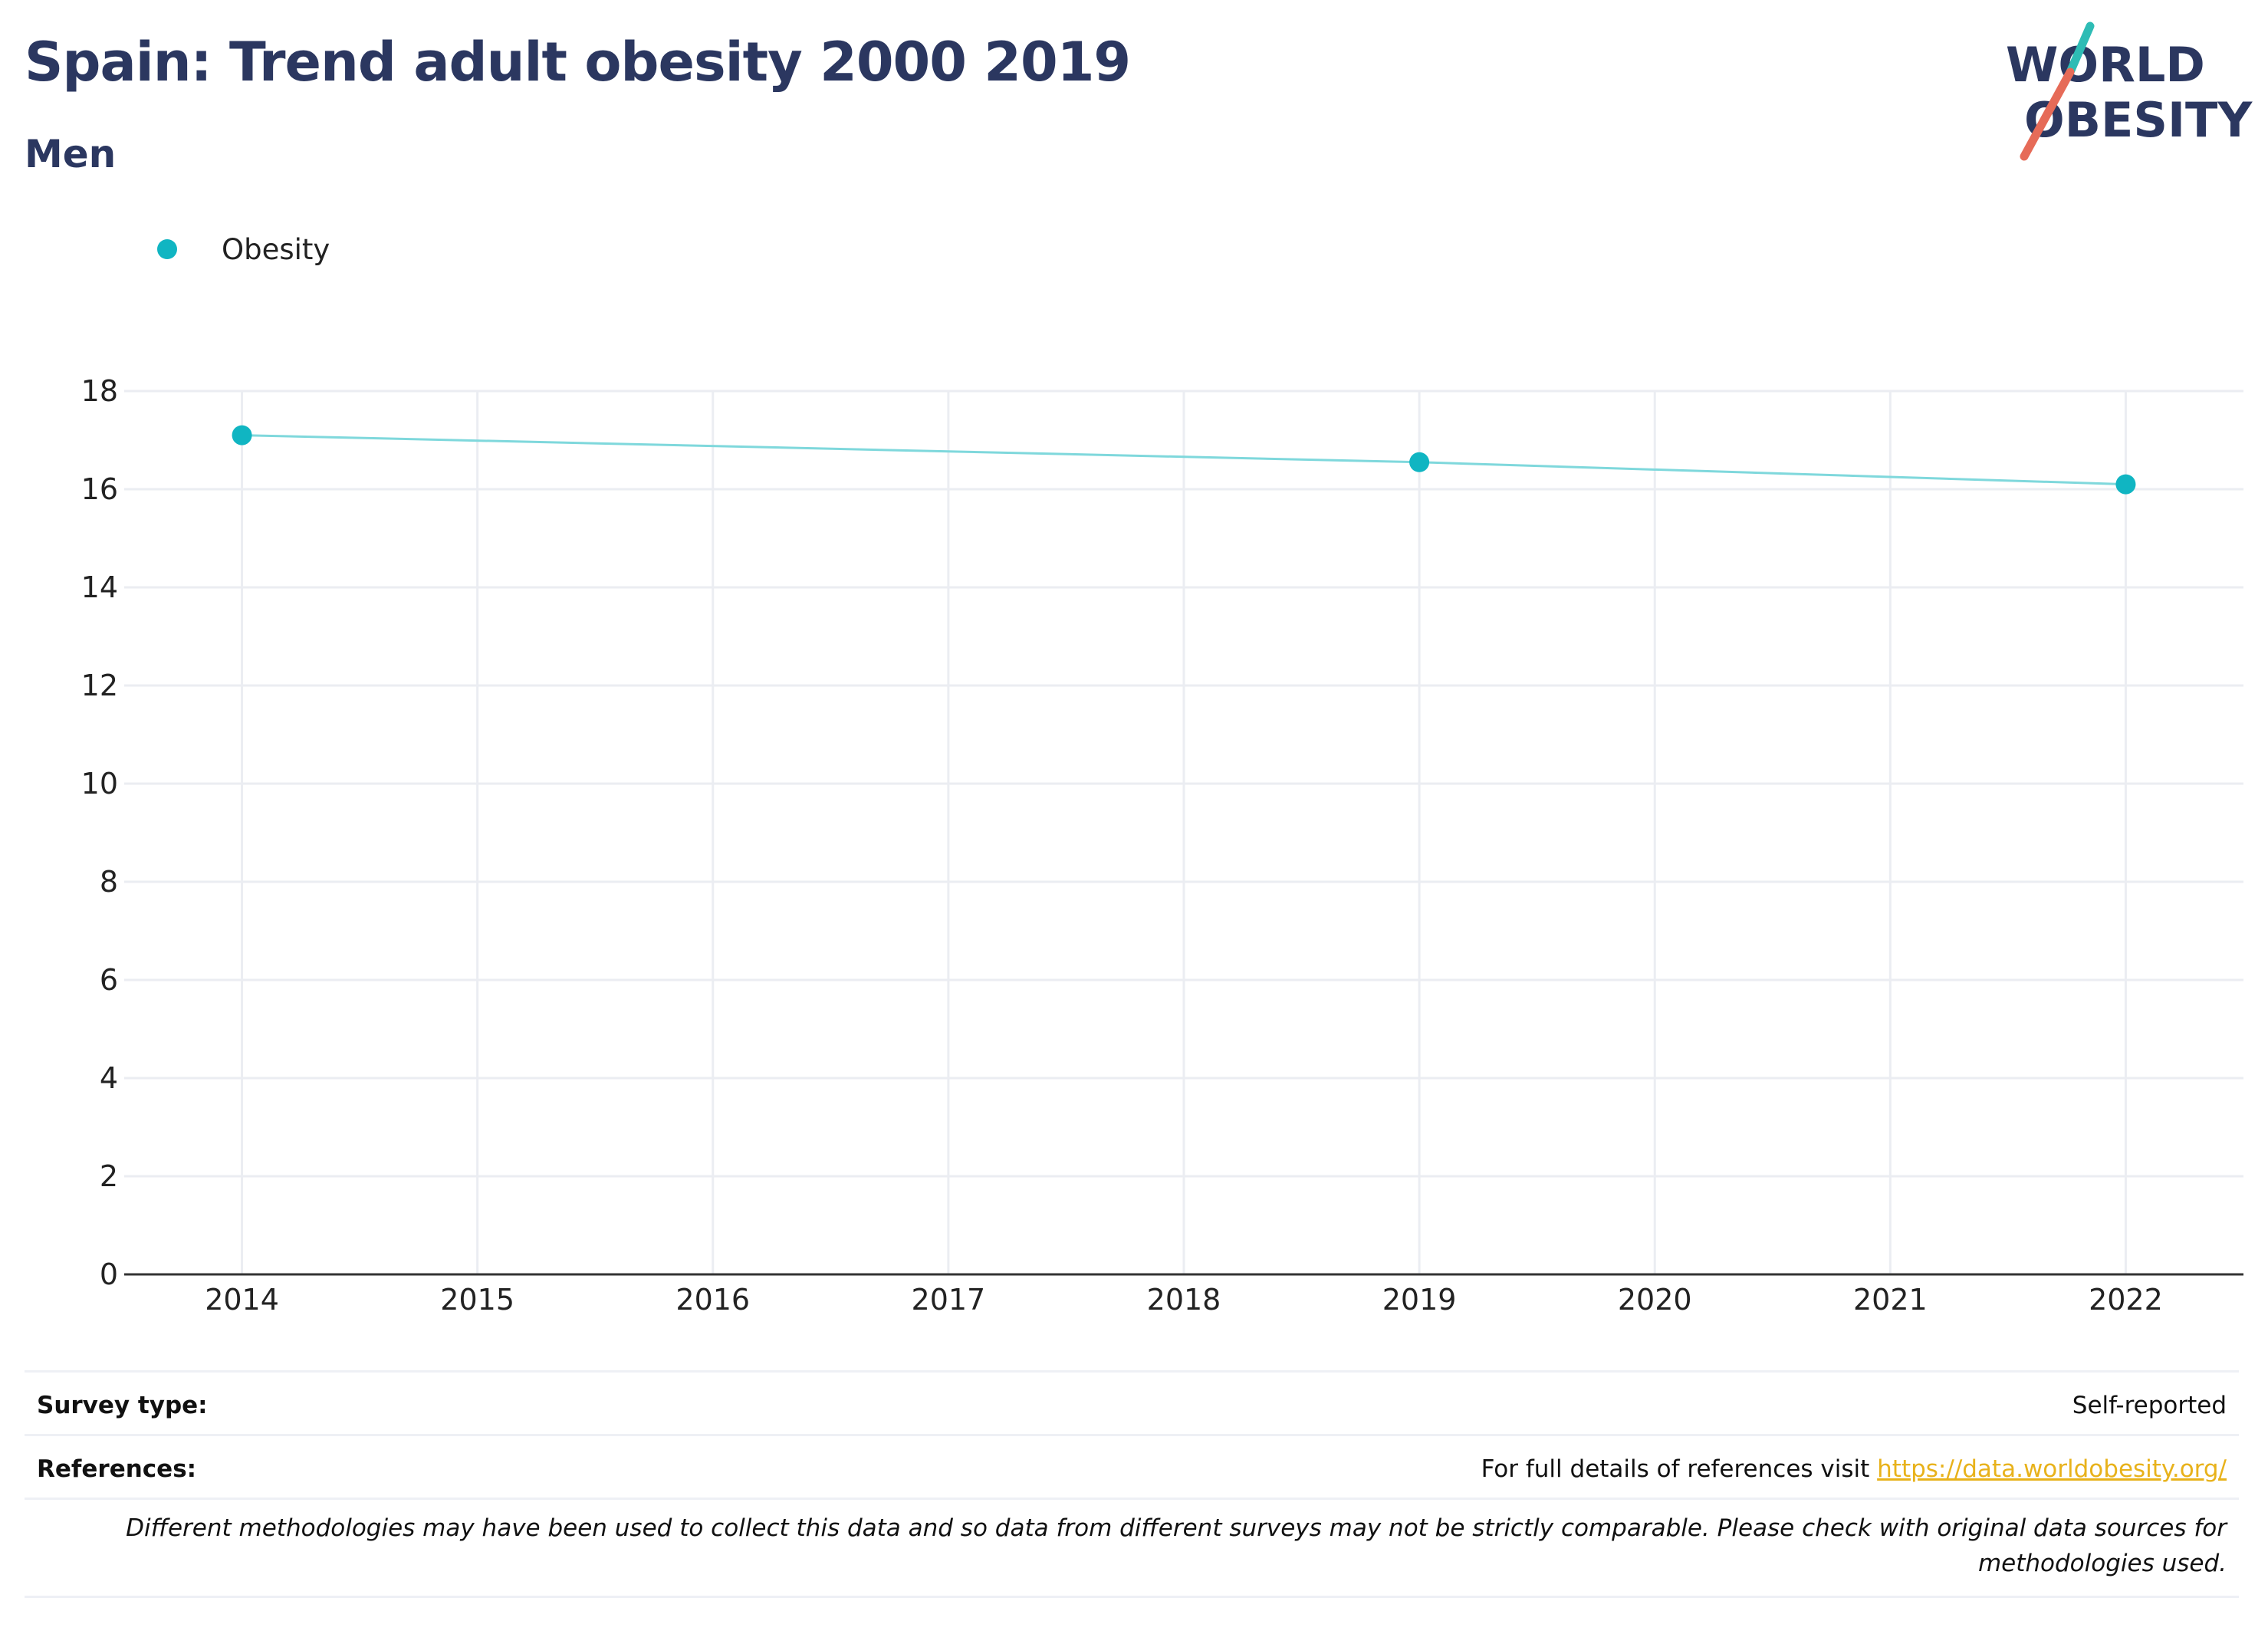  What do you see at coordinates (2105, 65) in the screenshot?
I see `logo-word-1: WORLD` at bounding box center [2105, 65].